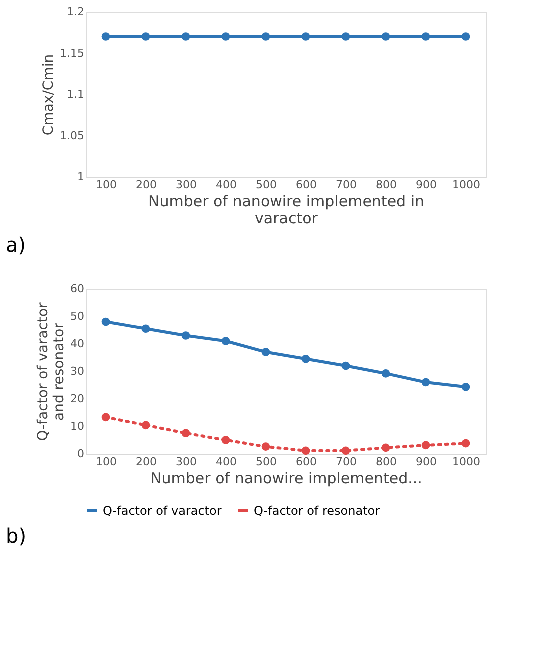 This screenshot has width=549, height=651. Describe the element at coordinates (16, 245) in the screenshot. I see `text: a)` at that location.